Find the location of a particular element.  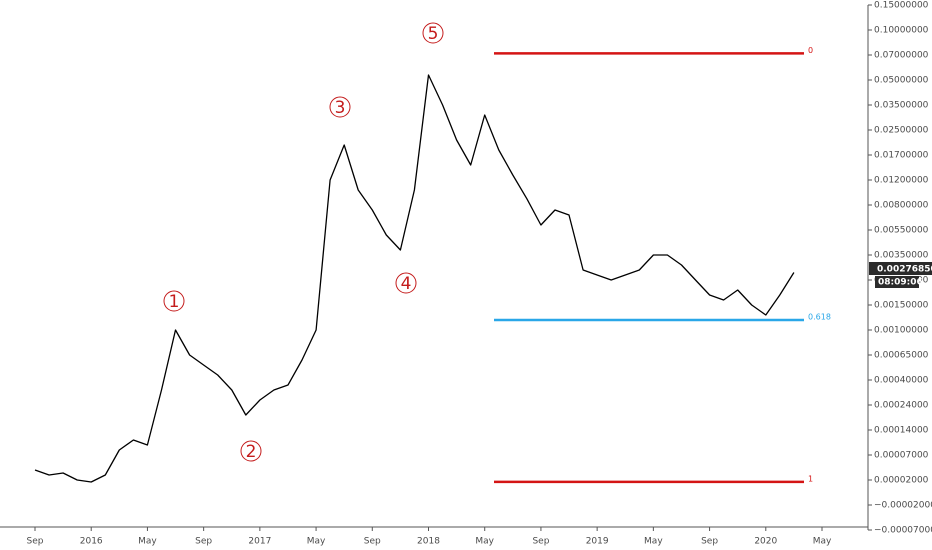

y-tick-label: −0.00002000 is located at coordinates (903, 506).